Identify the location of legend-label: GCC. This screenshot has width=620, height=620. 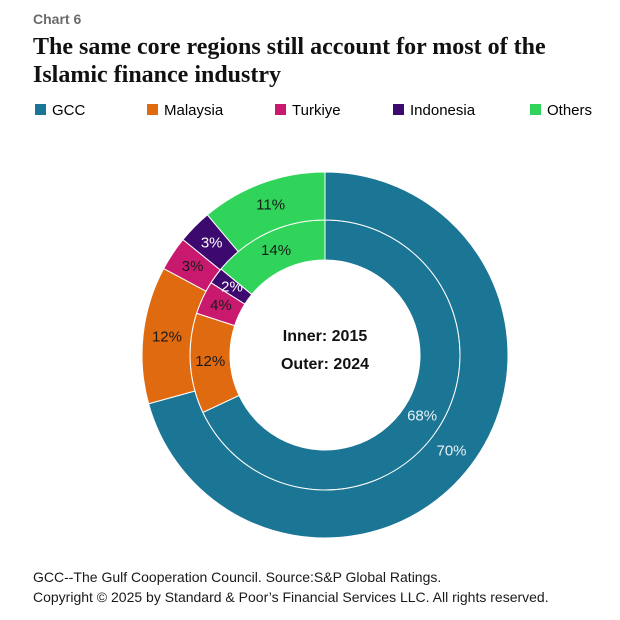
(69, 110).